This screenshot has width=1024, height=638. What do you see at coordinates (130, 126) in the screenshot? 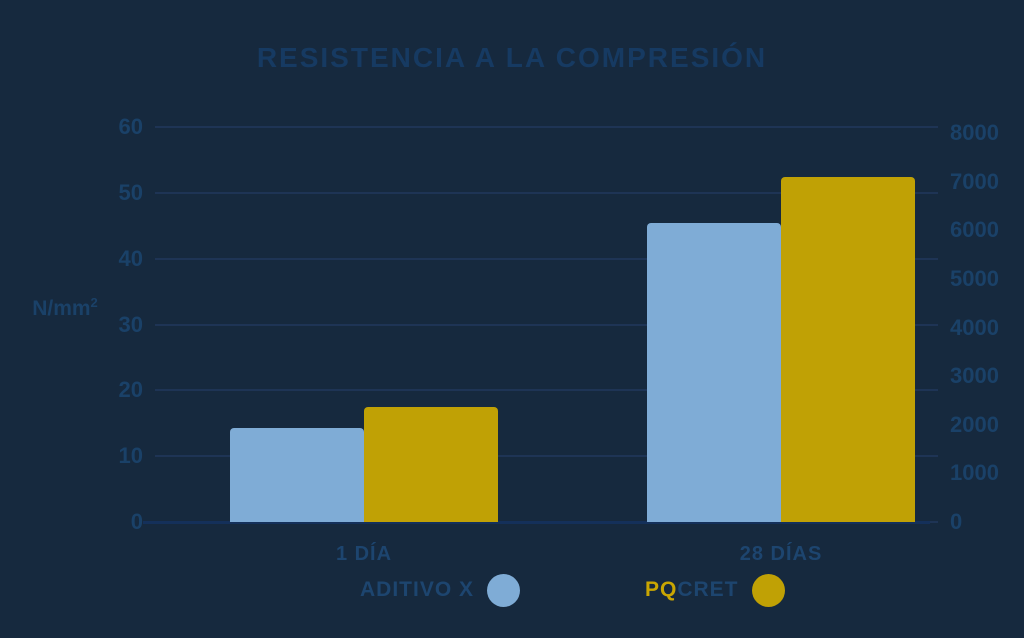
I see `y-axis-tick-label-left: 60` at bounding box center [130, 126].